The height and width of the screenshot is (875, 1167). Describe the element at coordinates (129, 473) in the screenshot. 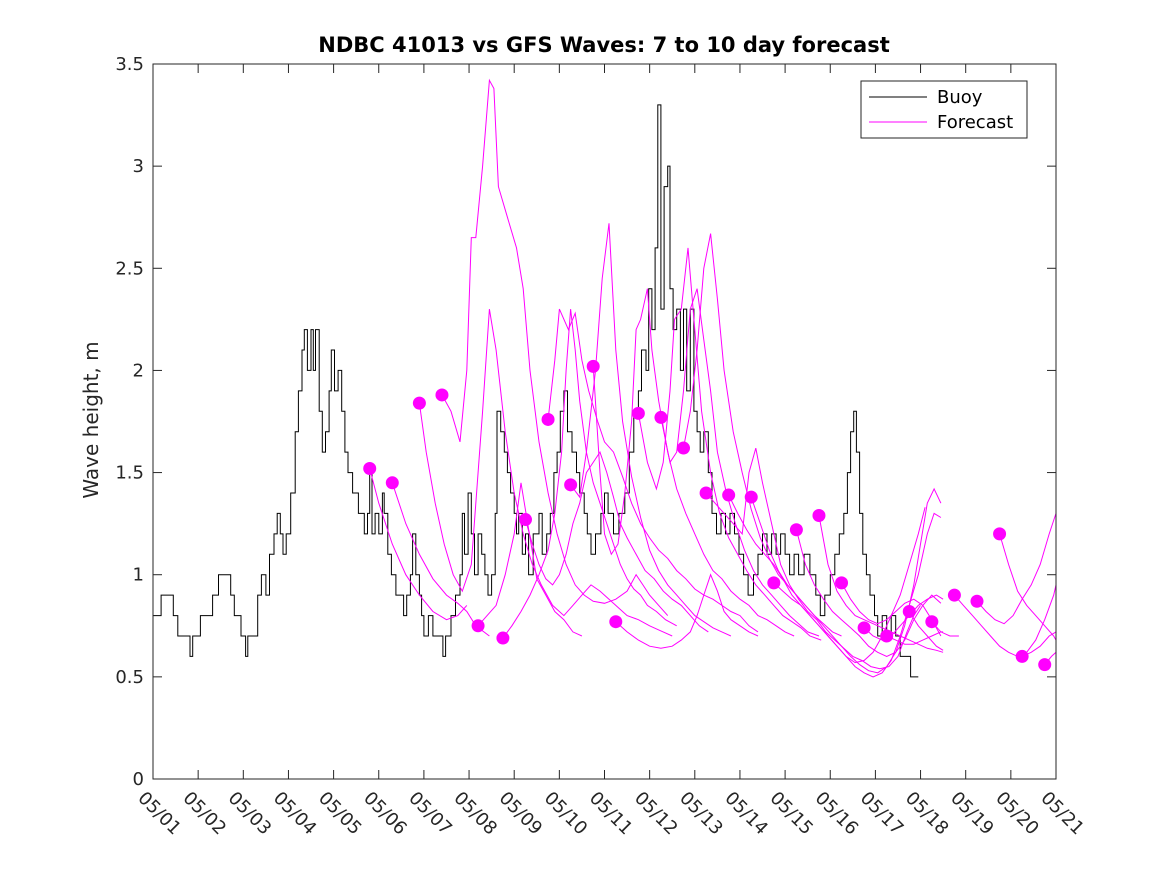

I see `y-tick-label: 1.5` at that location.